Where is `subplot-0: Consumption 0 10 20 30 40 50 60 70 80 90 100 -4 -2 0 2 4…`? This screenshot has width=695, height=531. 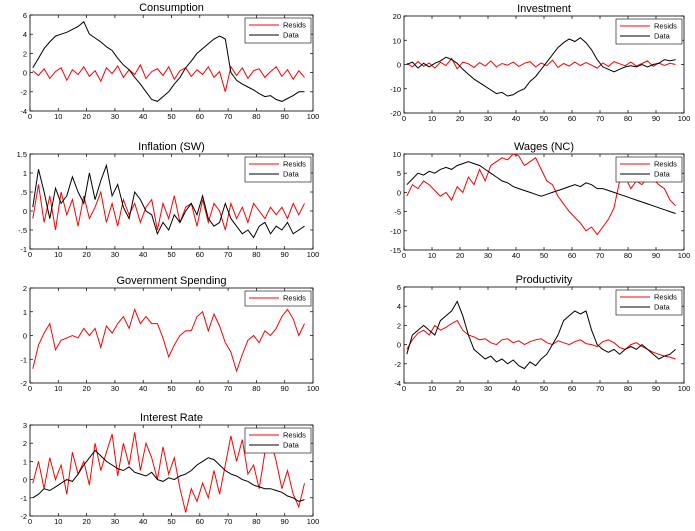
subplot-0: Consumption 0 10 20 30 40 50 60 70 80 90 100 -4 -2 0 2 4… is located at coordinates (169, 61).